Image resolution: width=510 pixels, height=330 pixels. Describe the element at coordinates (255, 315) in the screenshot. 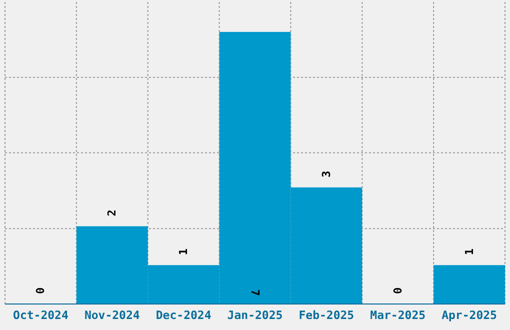

I see `x-tick-label: Jan-2025` at that location.